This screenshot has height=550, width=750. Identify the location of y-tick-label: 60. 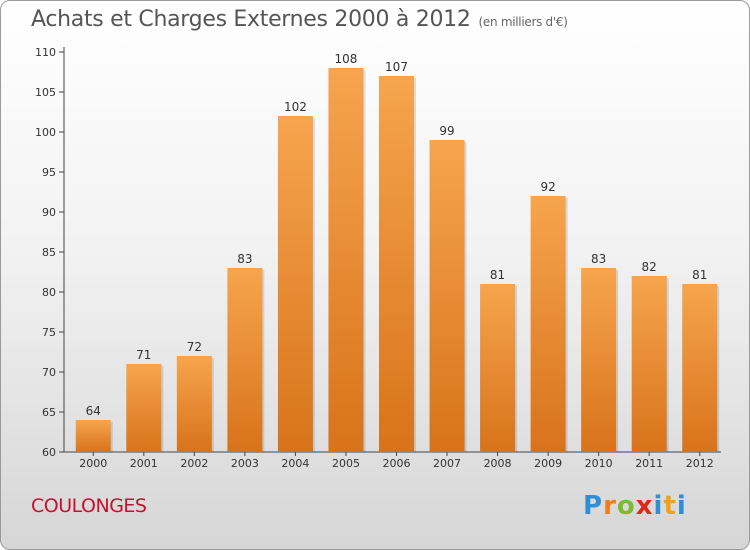
(49, 452).